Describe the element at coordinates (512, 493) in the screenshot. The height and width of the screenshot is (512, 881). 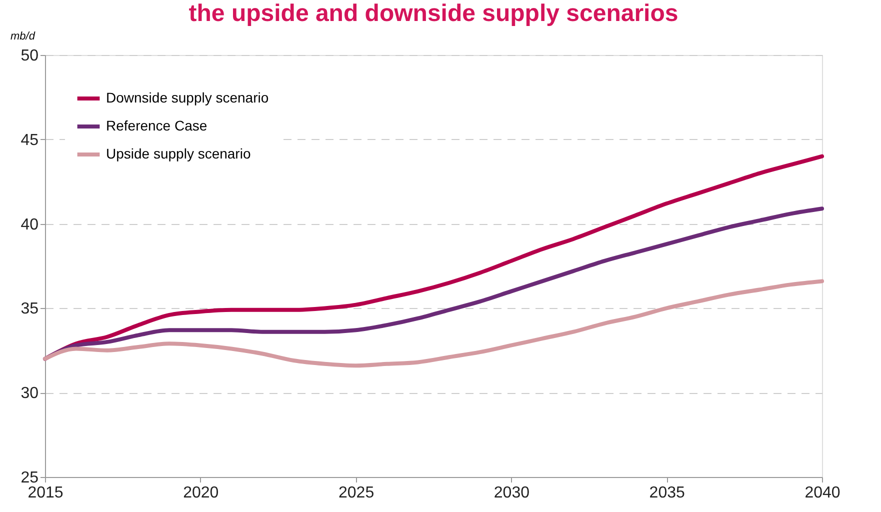
I see `x-tick-label: 2030` at that location.